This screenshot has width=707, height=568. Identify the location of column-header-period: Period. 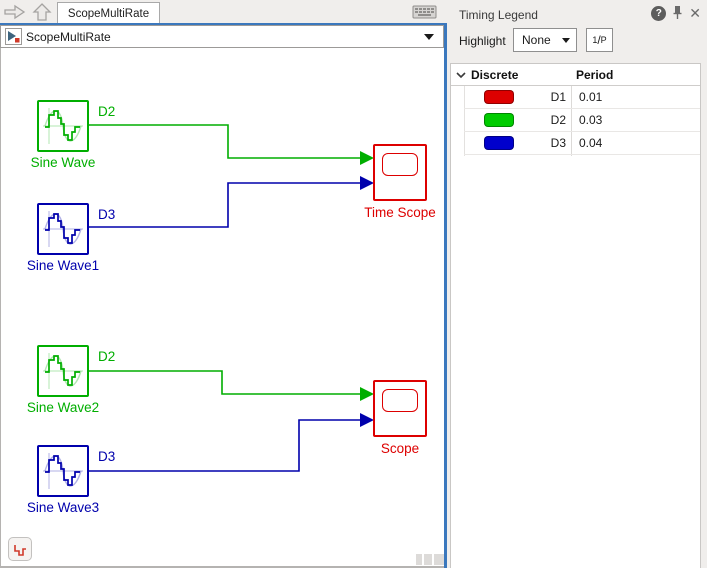
(595, 75).